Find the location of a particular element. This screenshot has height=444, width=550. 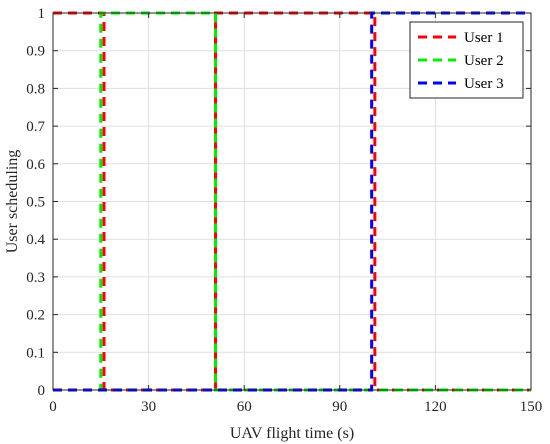

x-tick-labels: 0 30 60 90 120 150 is located at coordinates (295, 407).